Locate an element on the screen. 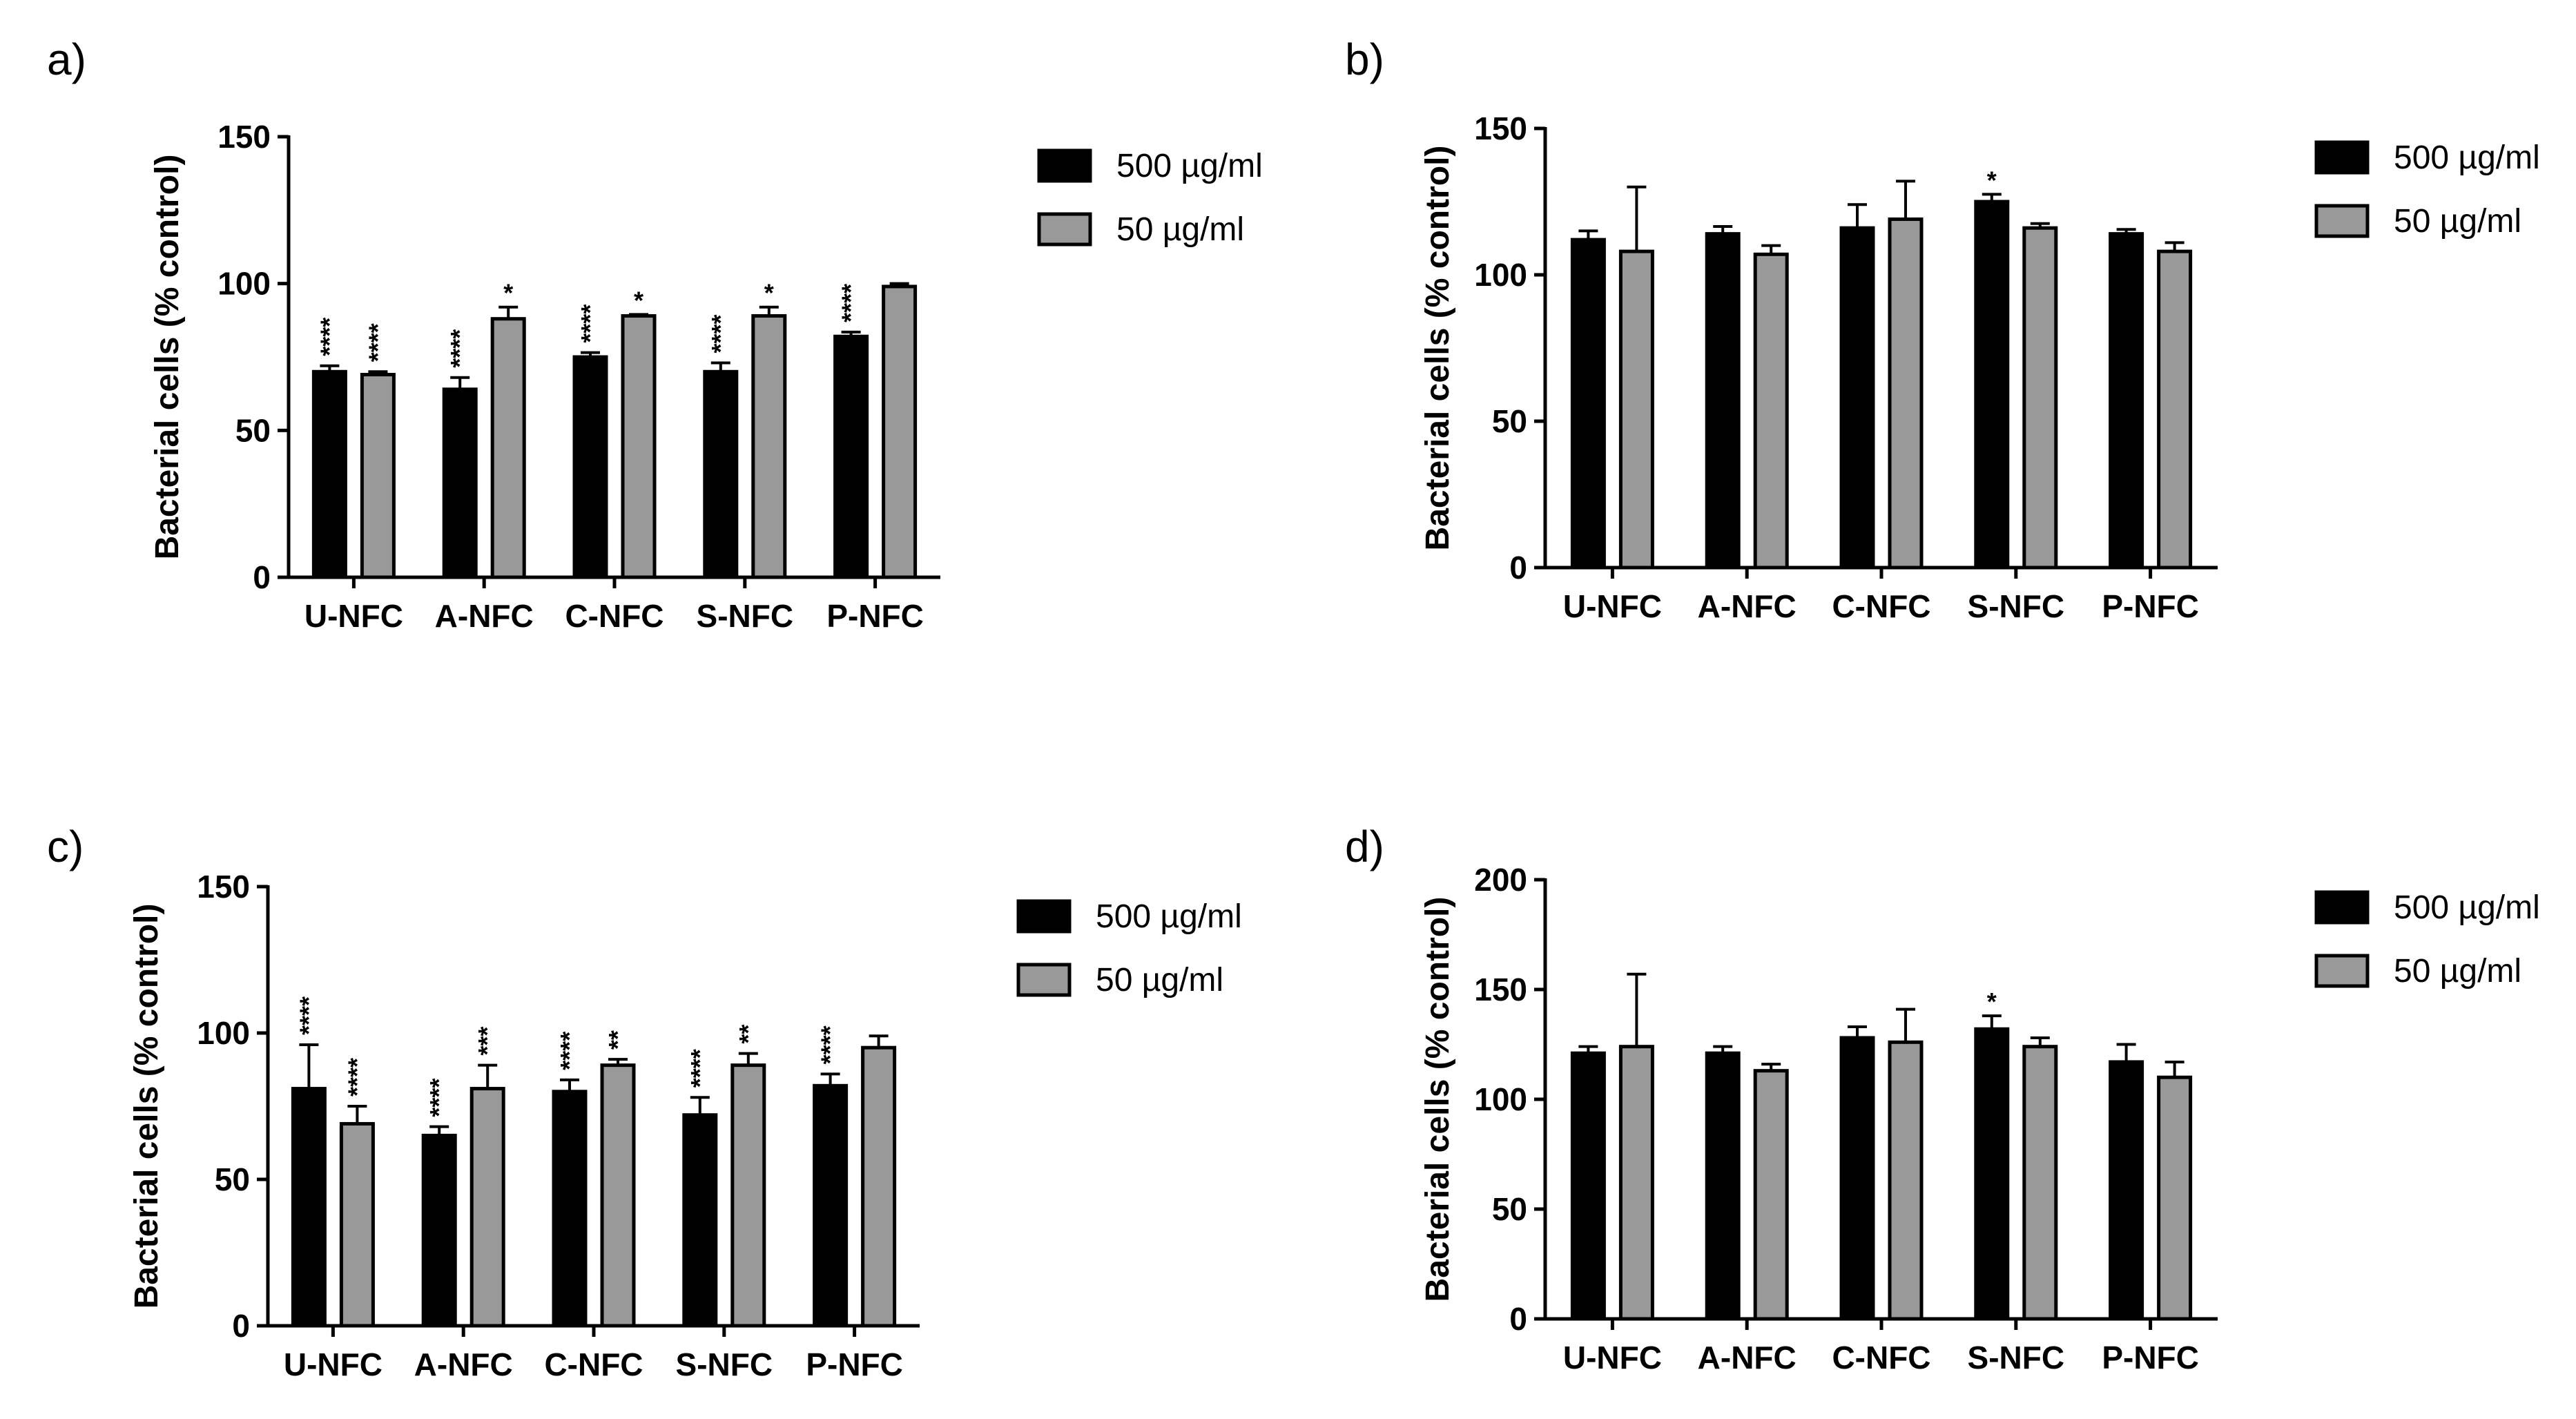 This screenshot has height=1419, width=2576. y-tick-label: 100 is located at coordinates (1500, 1099).